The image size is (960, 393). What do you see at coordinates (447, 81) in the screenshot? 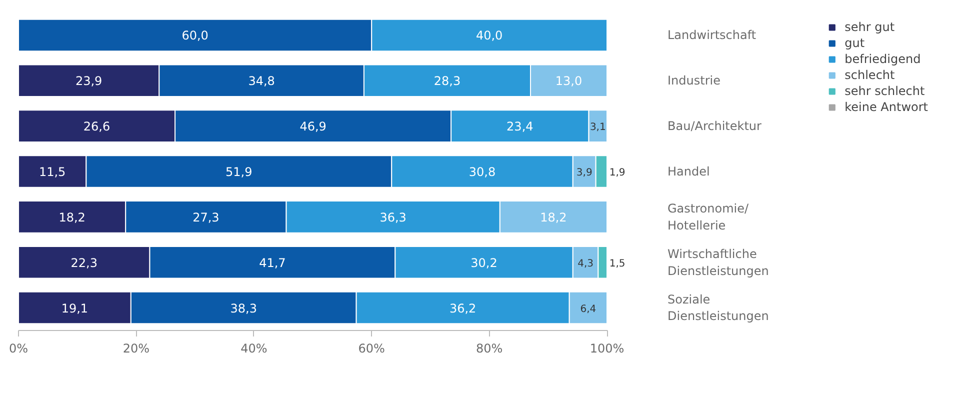
I see `data-label: 28,3` at bounding box center [447, 81].